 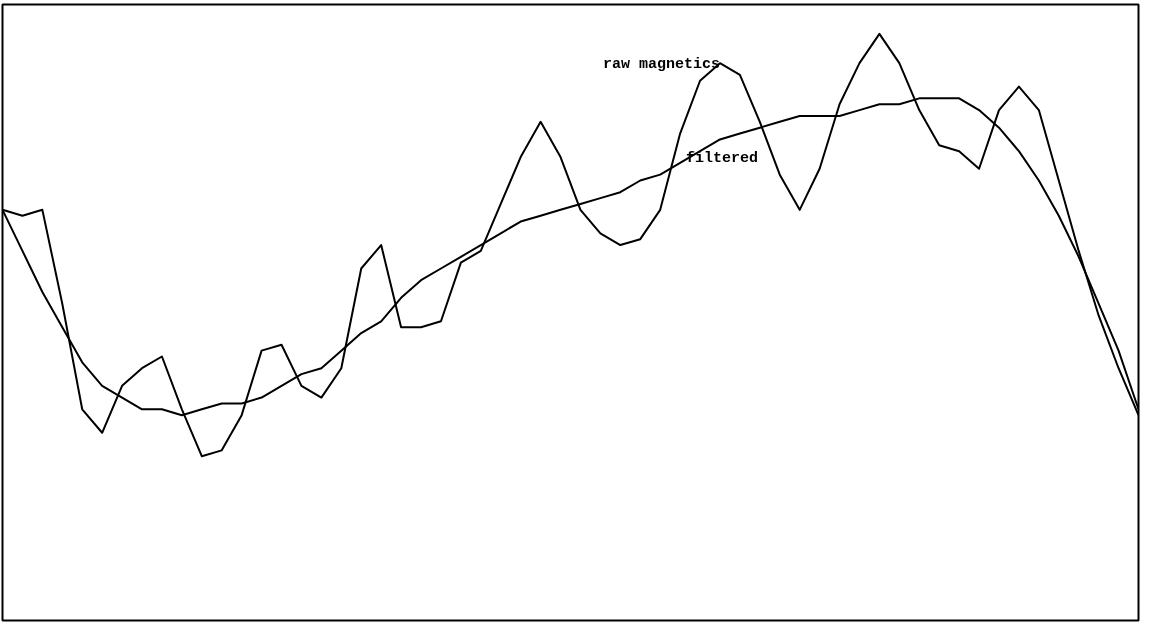 I want to click on series-label: raw magnetics, so click(x=662, y=64).